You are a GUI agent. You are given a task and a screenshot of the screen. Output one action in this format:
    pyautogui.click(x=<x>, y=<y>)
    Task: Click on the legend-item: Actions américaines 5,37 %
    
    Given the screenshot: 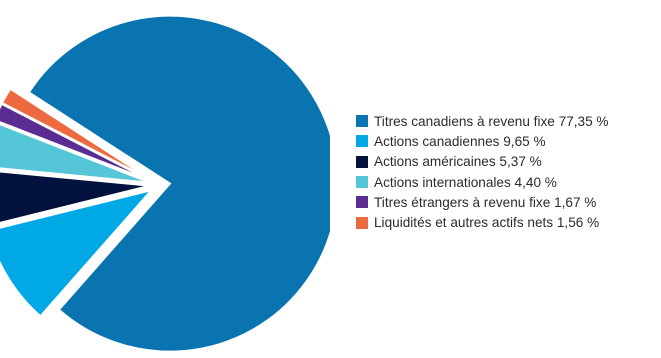 What is the action you would take?
    pyautogui.click(x=482, y=162)
    